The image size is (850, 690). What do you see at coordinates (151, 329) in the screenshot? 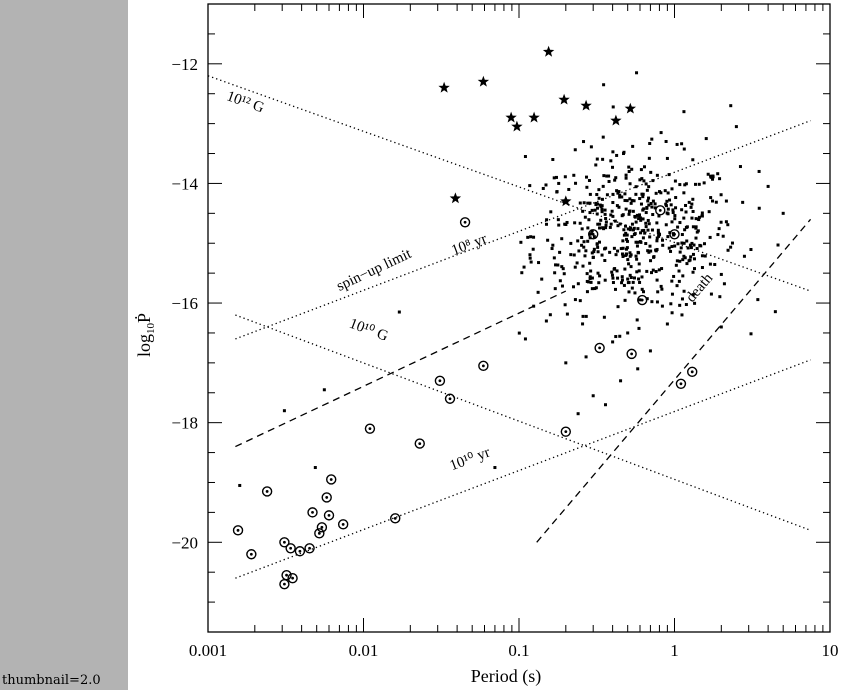
I see `y-axis-title-sub: 10` at bounding box center [151, 329].